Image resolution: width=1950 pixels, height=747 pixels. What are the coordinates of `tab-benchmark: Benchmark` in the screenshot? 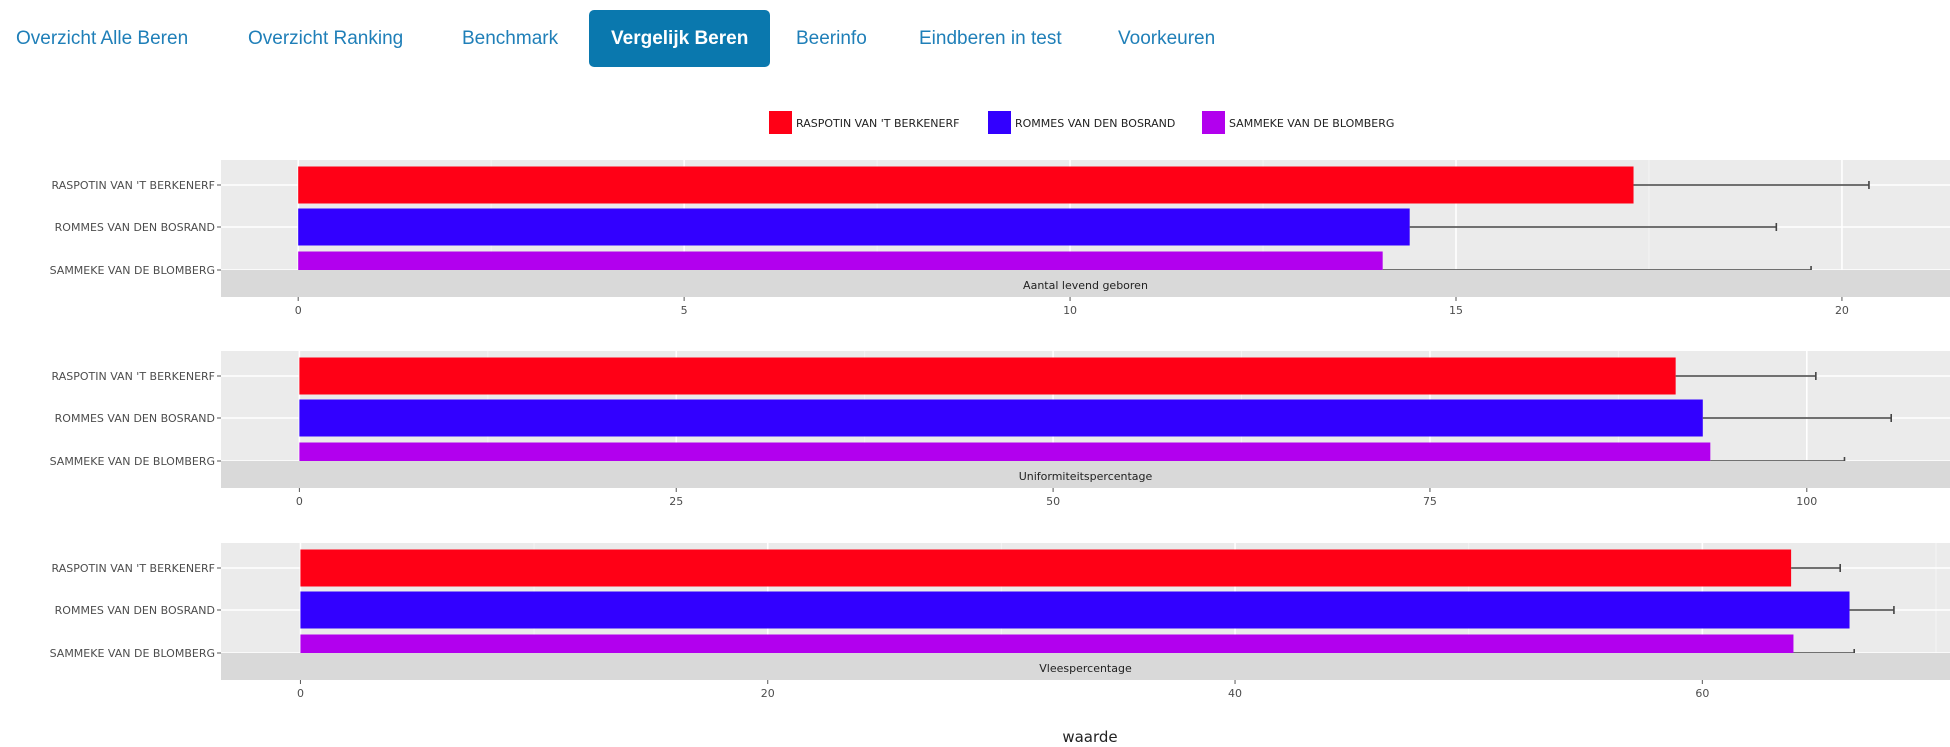 It's located at (510, 38).